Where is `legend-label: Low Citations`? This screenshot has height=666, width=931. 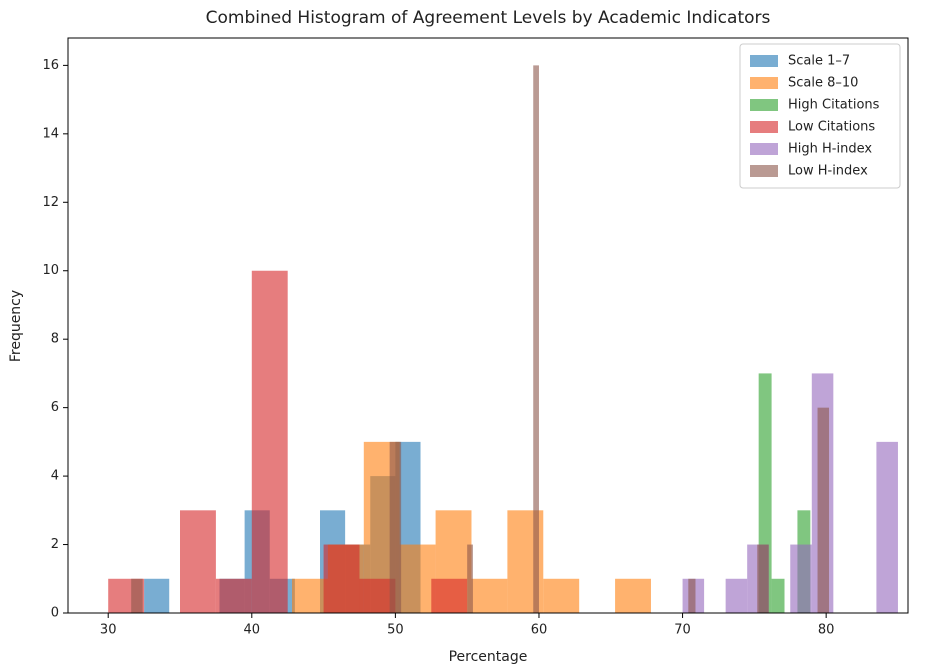 legend-label: Low Citations is located at coordinates (831, 127).